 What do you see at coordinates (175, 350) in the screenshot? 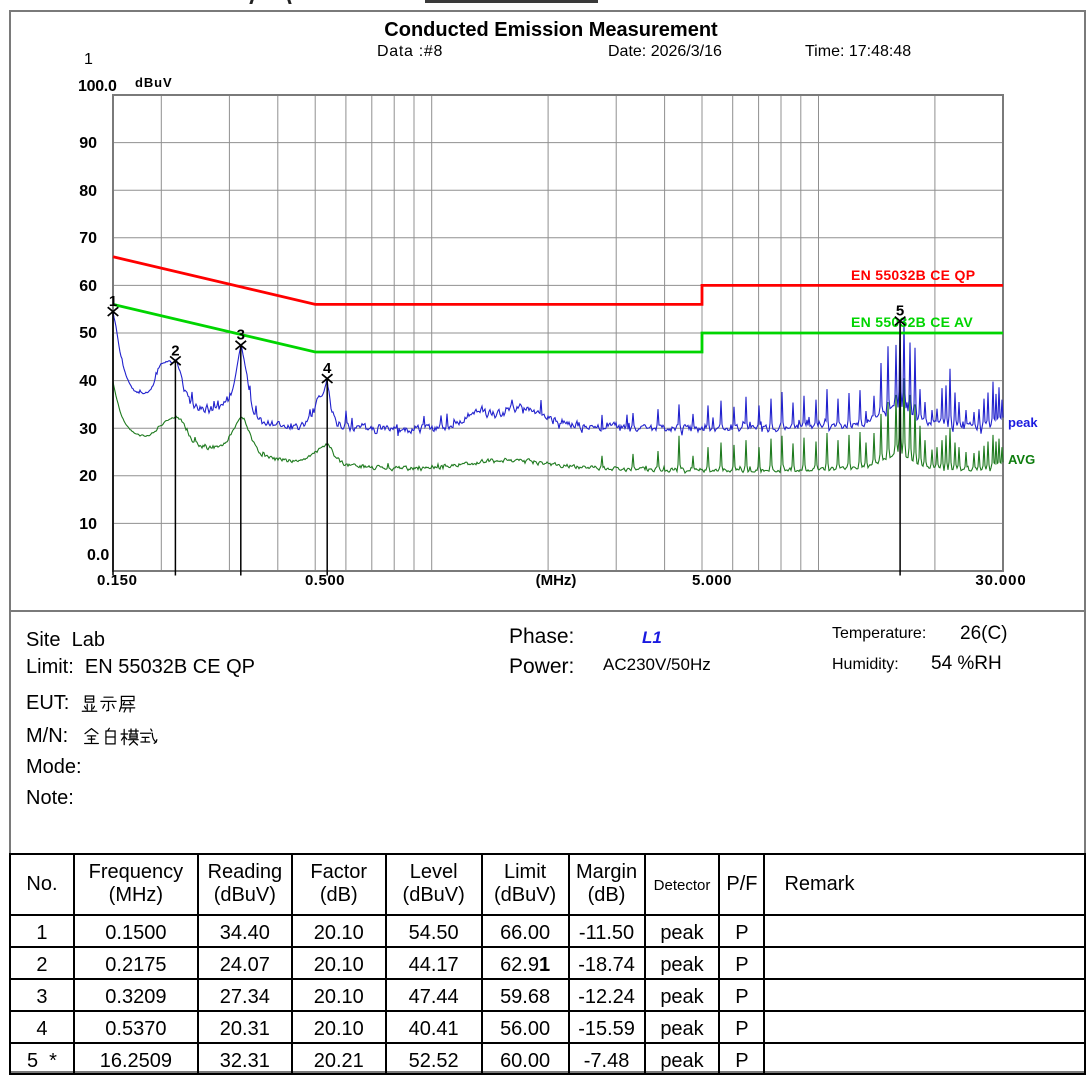
I see `svg-text: 2` at bounding box center [175, 350].